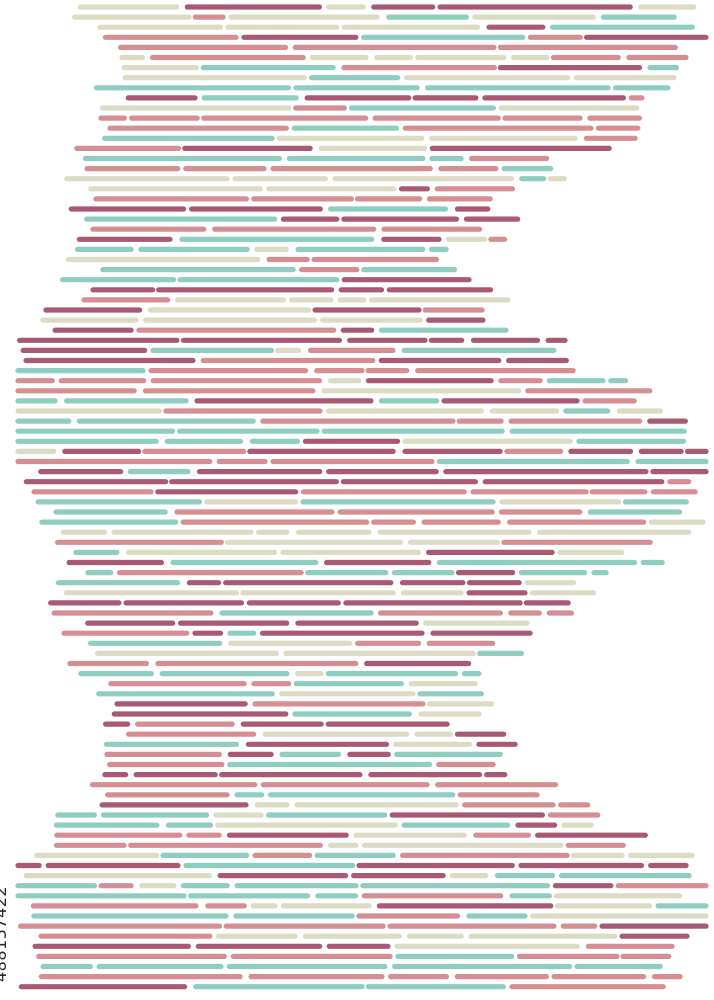 Image resolution: width=714 pixels, height=1000 pixels. Describe the element at coordinates (5, 933) in the screenshot. I see `stock-id-label: 488157422` at that location.